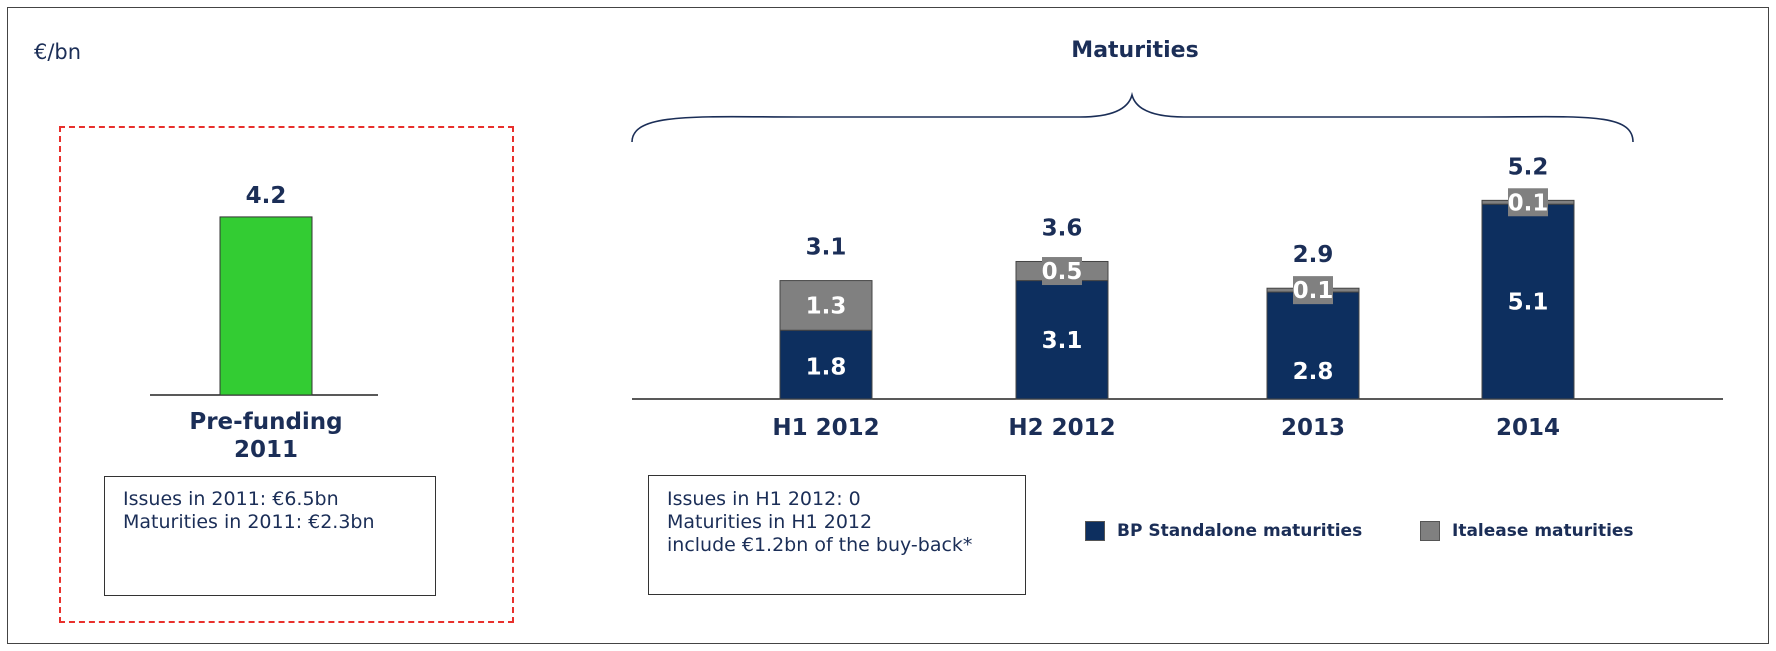  What do you see at coordinates (1132, 117) in the screenshot?
I see `maturities-brace` at bounding box center [1132, 117].